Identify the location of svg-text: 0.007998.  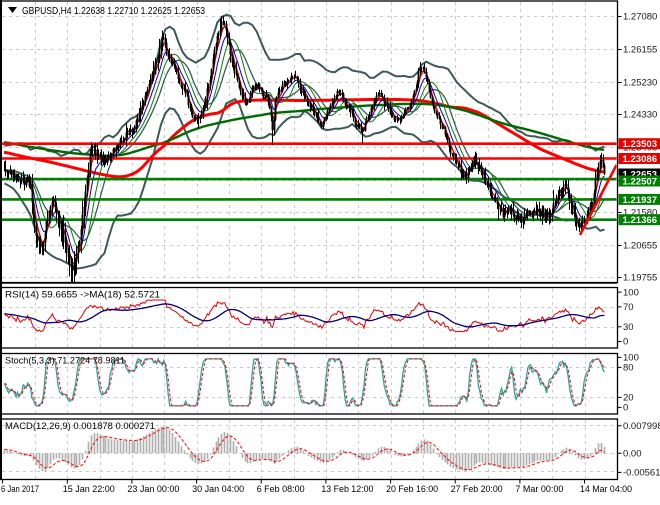
(641, 426).